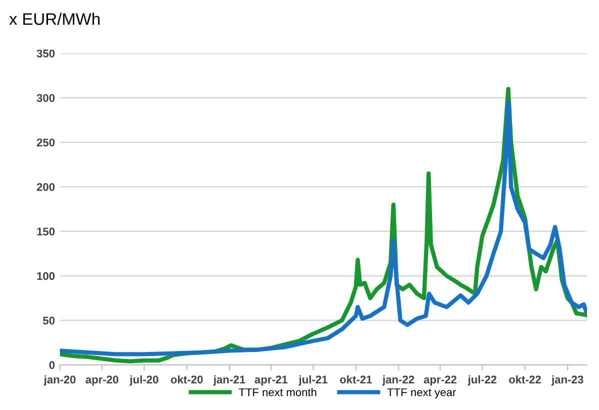 Image resolution: width=599 pixels, height=410 pixels. Describe the element at coordinates (271, 381) in the screenshot. I see `x-tick-label: apr-21` at that location.